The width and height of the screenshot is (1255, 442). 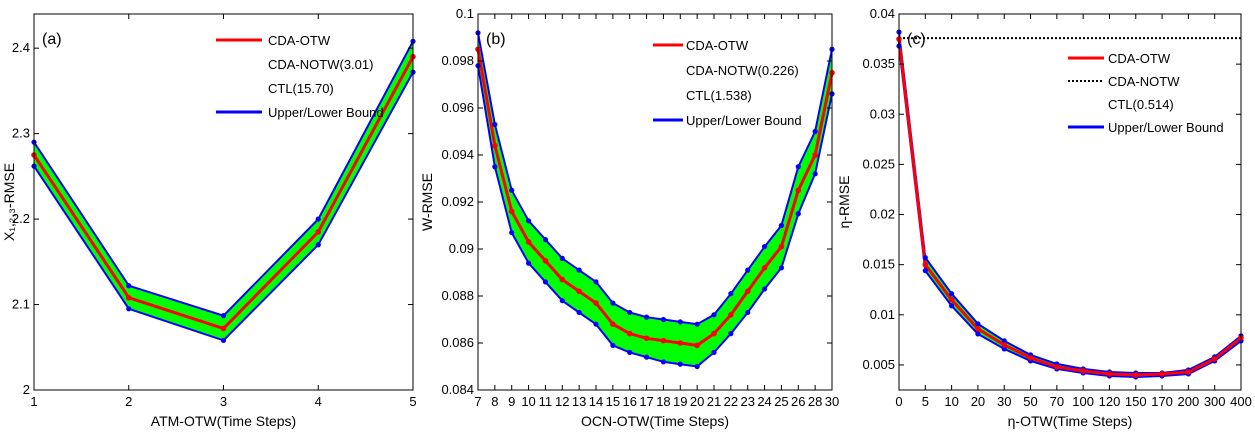 What do you see at coordinates (1141, 104) in the screenshot?
I see `legend-label: CTL(0.514)` at bounding box center [1141, 104].